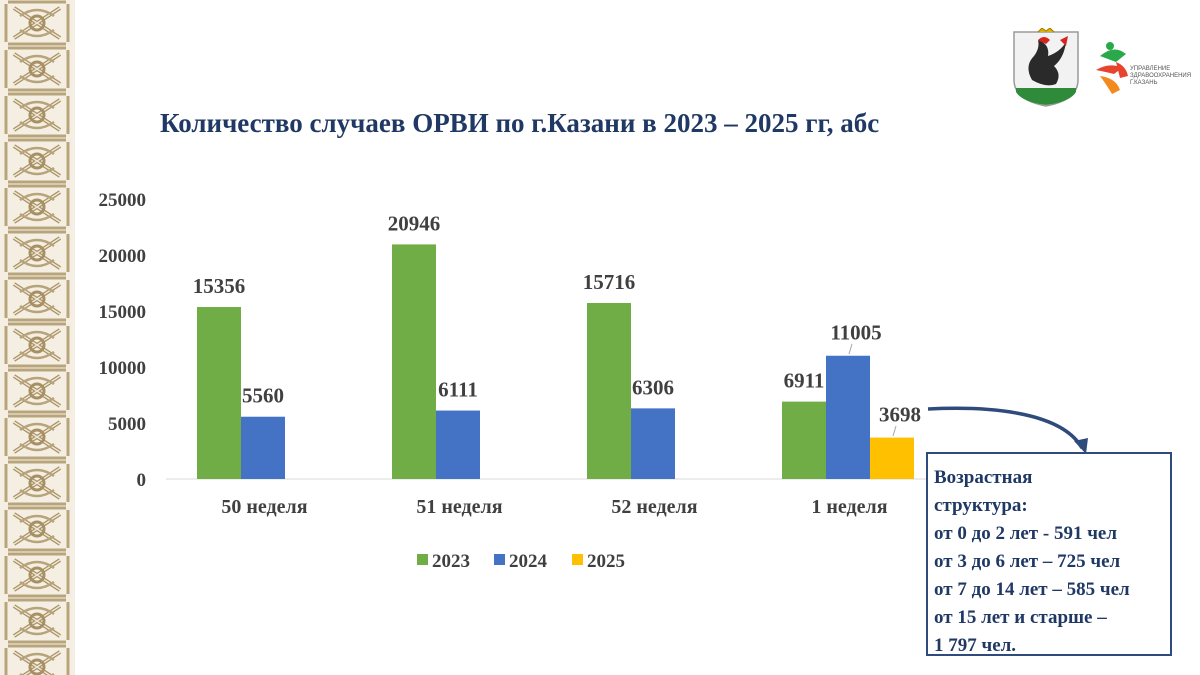 The image size is (1200, 675). I want to click on legend: 2023 2024 2025, so click(521, 561).